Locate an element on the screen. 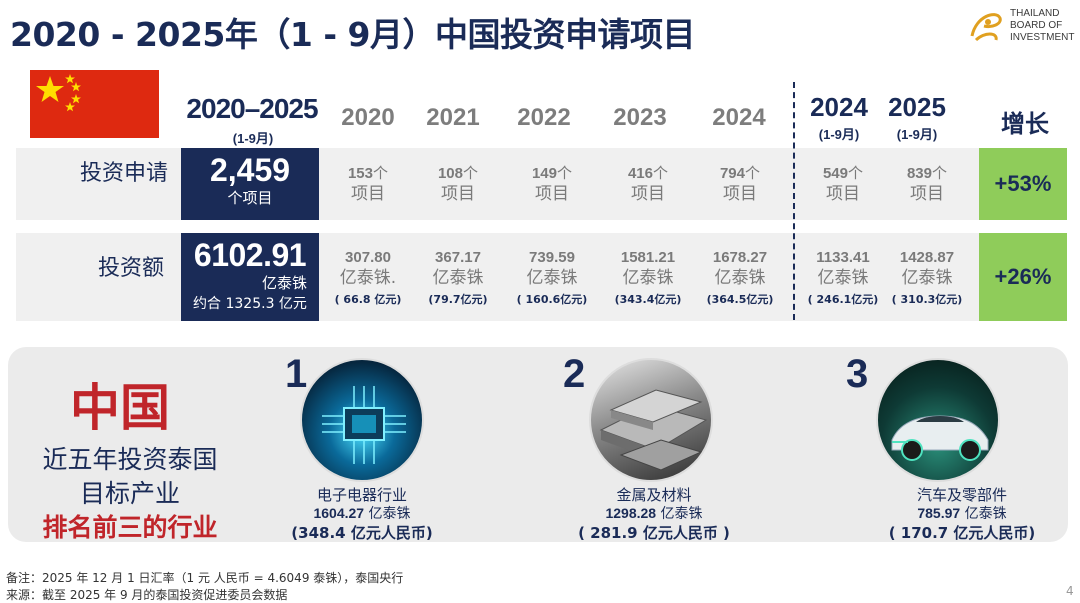  investment-cell-2020: 307.80 亿泰铢. ( 66.8 亿元) is located at coordinates (368, 279).